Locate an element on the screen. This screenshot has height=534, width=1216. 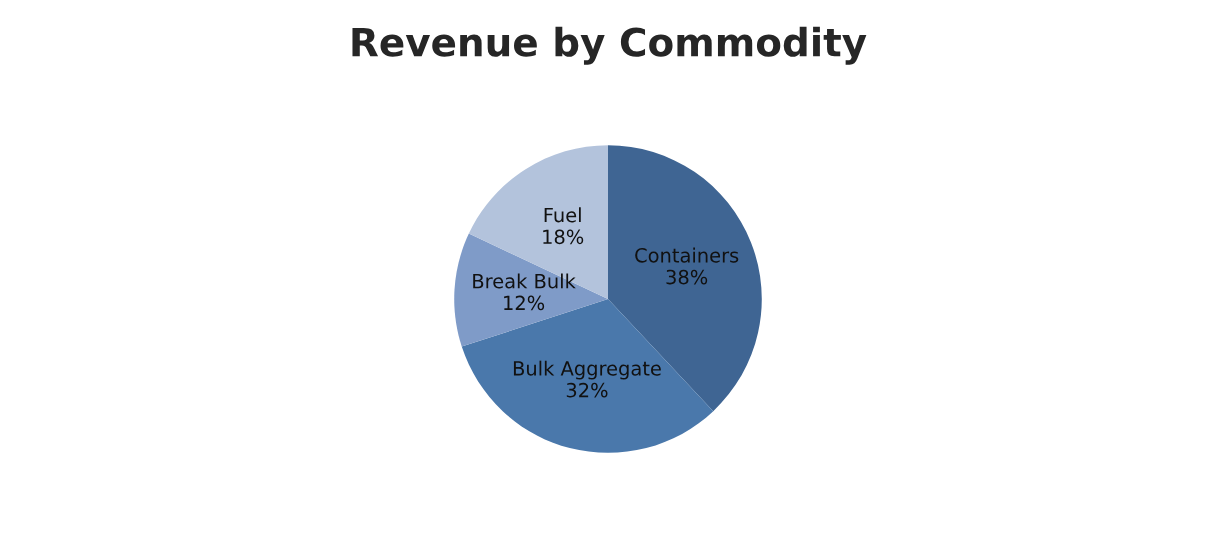
slice-label: Bulk Aggregate is located at coordinates (587, 370).